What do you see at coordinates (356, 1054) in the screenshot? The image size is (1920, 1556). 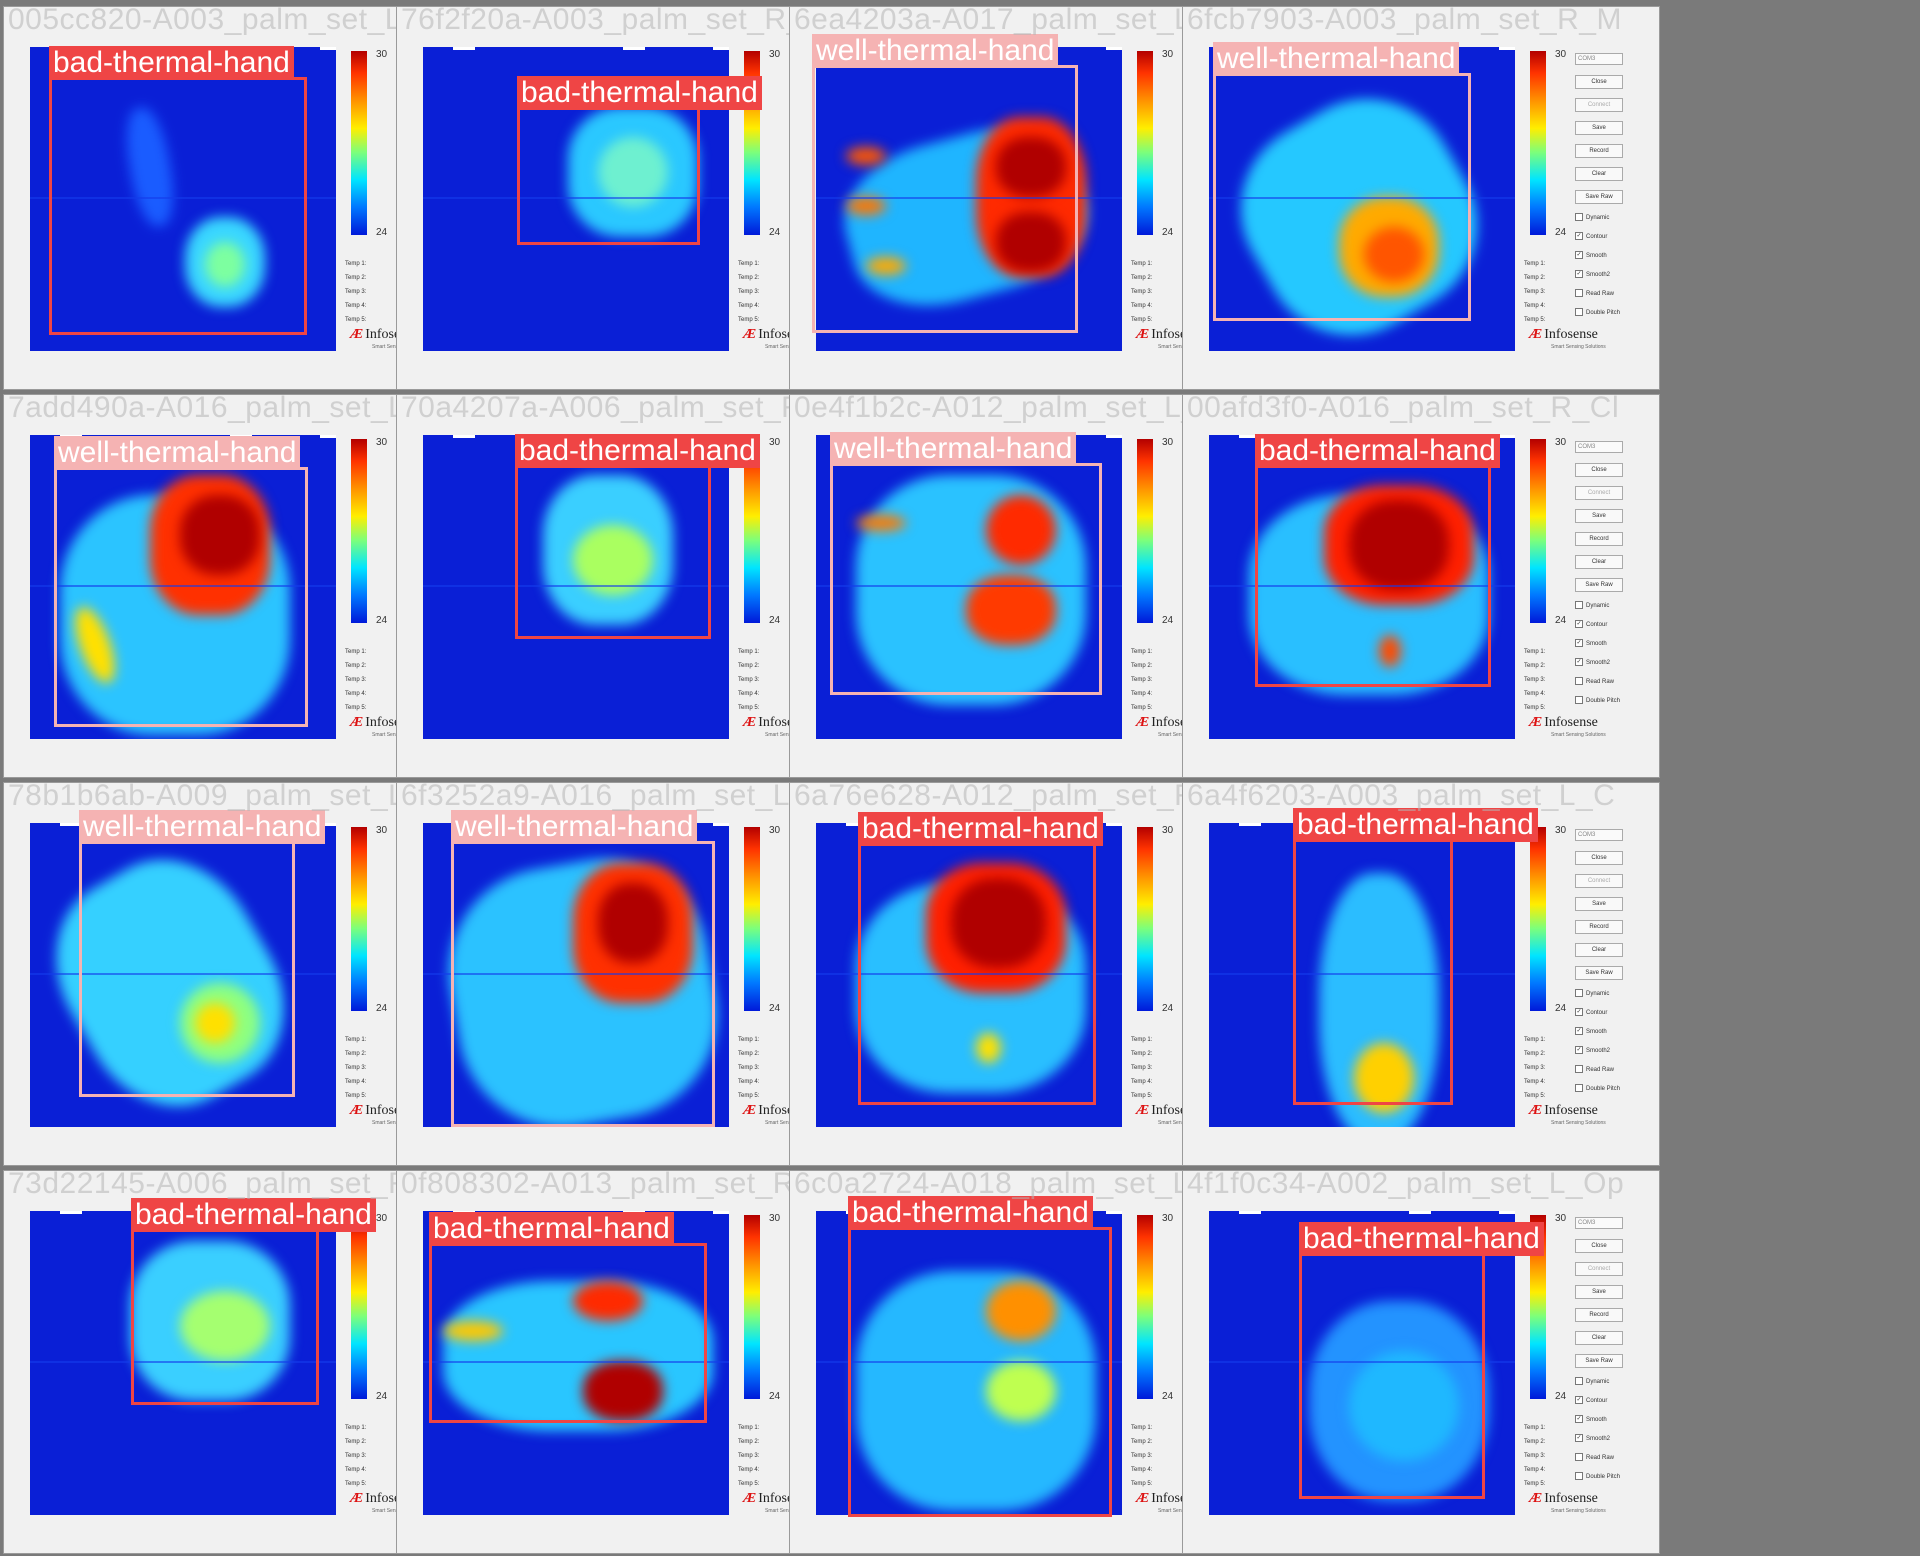 I see `temp-label: Temp 2:` at bounding box center [356, 1054].